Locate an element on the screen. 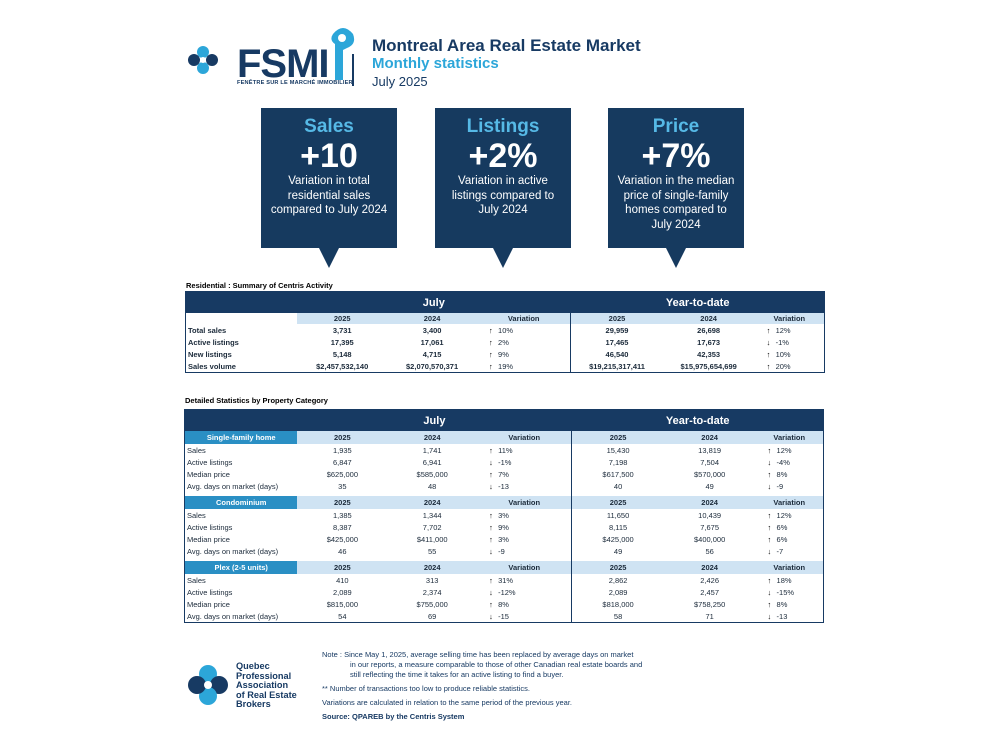  variation-cell: ↑ 19% is located at coordinates (524, 366).